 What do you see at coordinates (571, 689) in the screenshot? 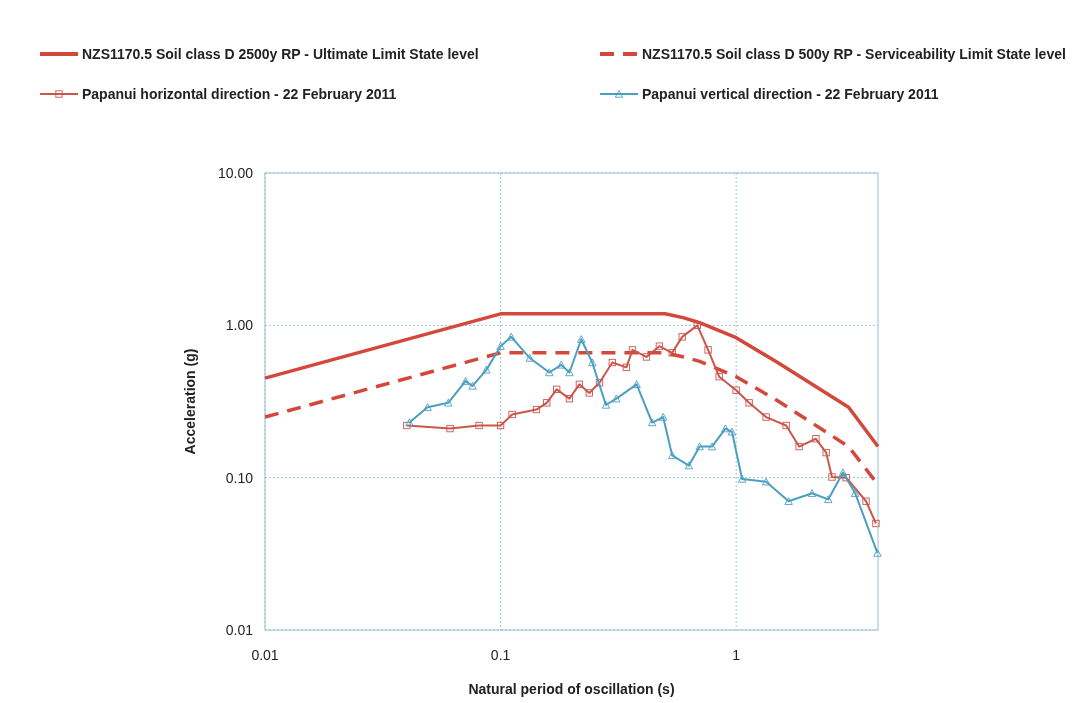
I see `x-axis-title: Natural period of oscillation (s)` at bounding box center [571, 689].